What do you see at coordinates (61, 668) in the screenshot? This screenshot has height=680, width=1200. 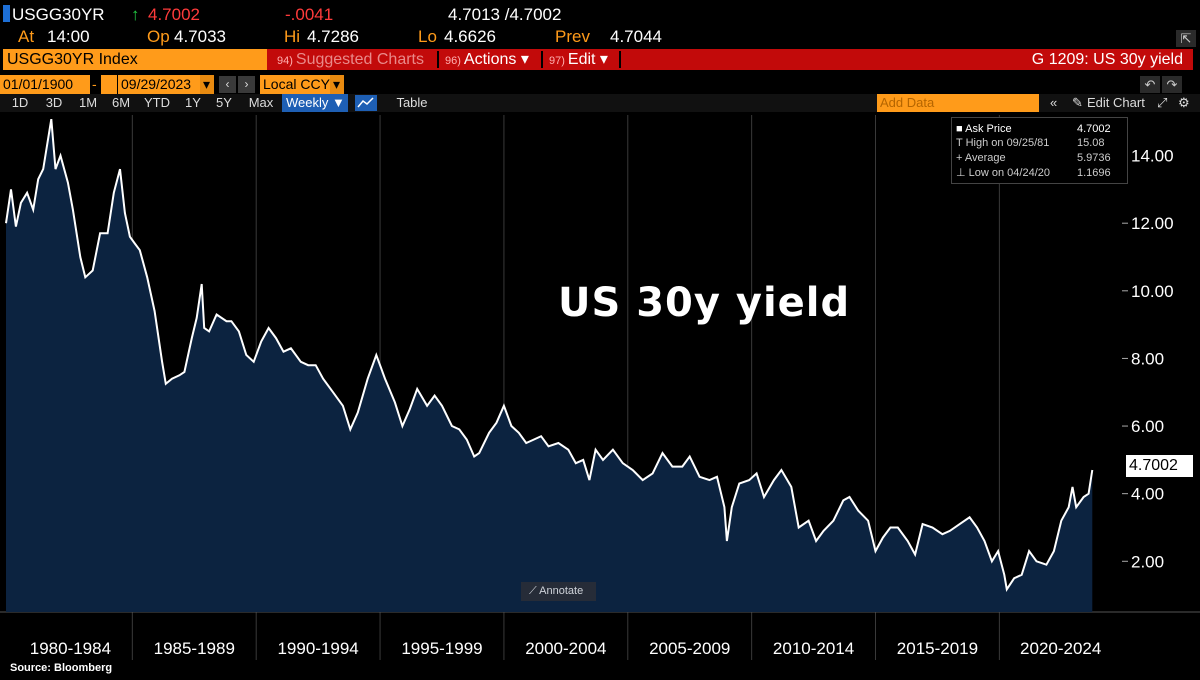 I see `source-note: Source: Bloomberg` at bounding box center [61, 668].